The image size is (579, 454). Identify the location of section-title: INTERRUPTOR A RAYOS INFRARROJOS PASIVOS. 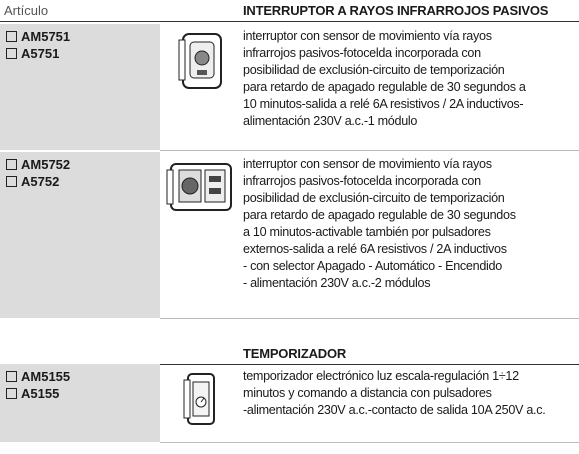
(396, 10).